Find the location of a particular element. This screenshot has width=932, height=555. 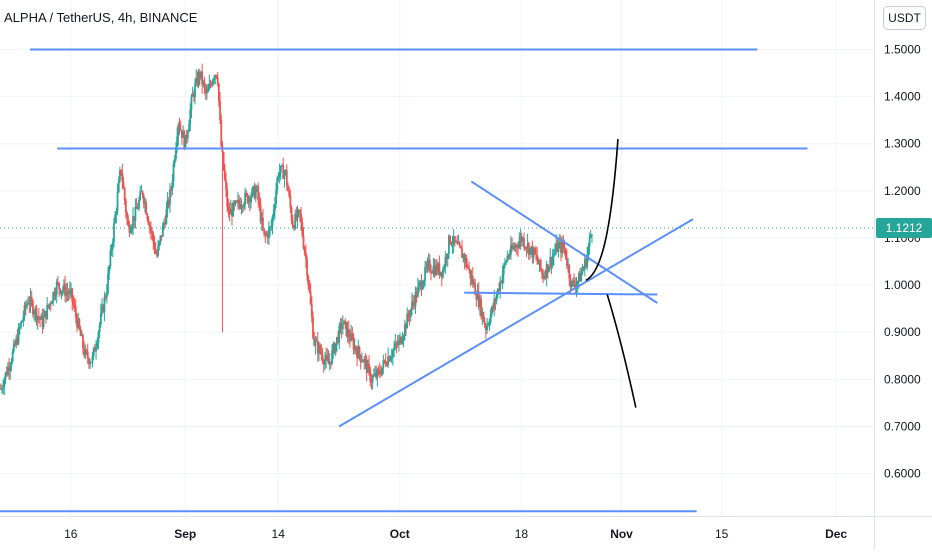

currency-label: USDT is located at coordinates (904, 18).